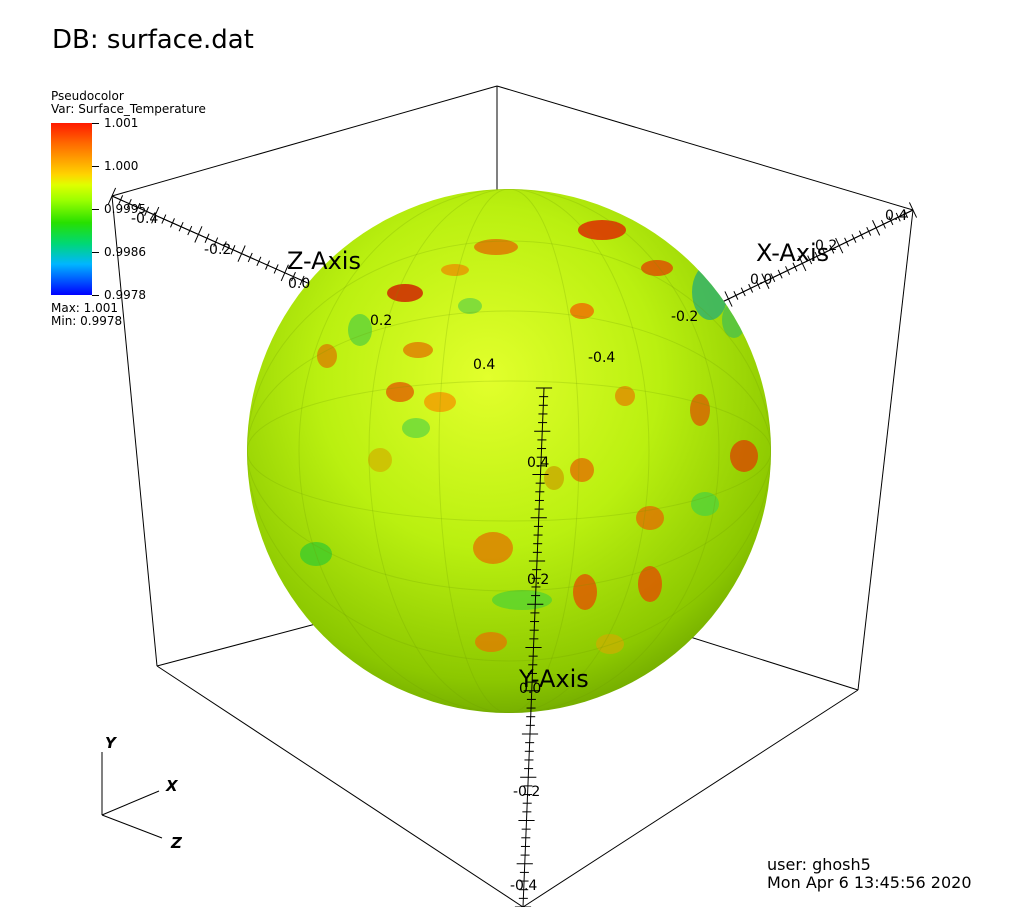  Describe the element at coordinates (176, 843) in the screenshot. I see `triad-z-label: Z` at that location.